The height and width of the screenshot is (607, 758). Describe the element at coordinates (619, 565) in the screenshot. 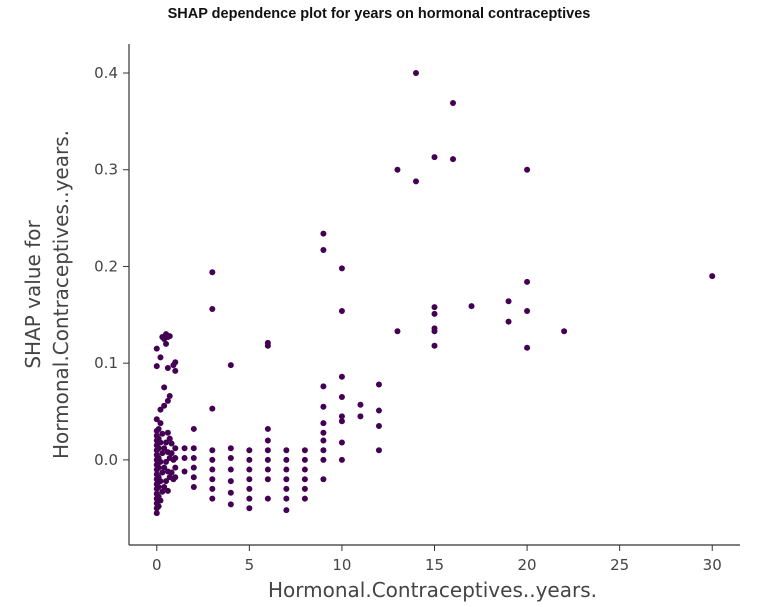

I see `x-tick-label: 25` at that location.